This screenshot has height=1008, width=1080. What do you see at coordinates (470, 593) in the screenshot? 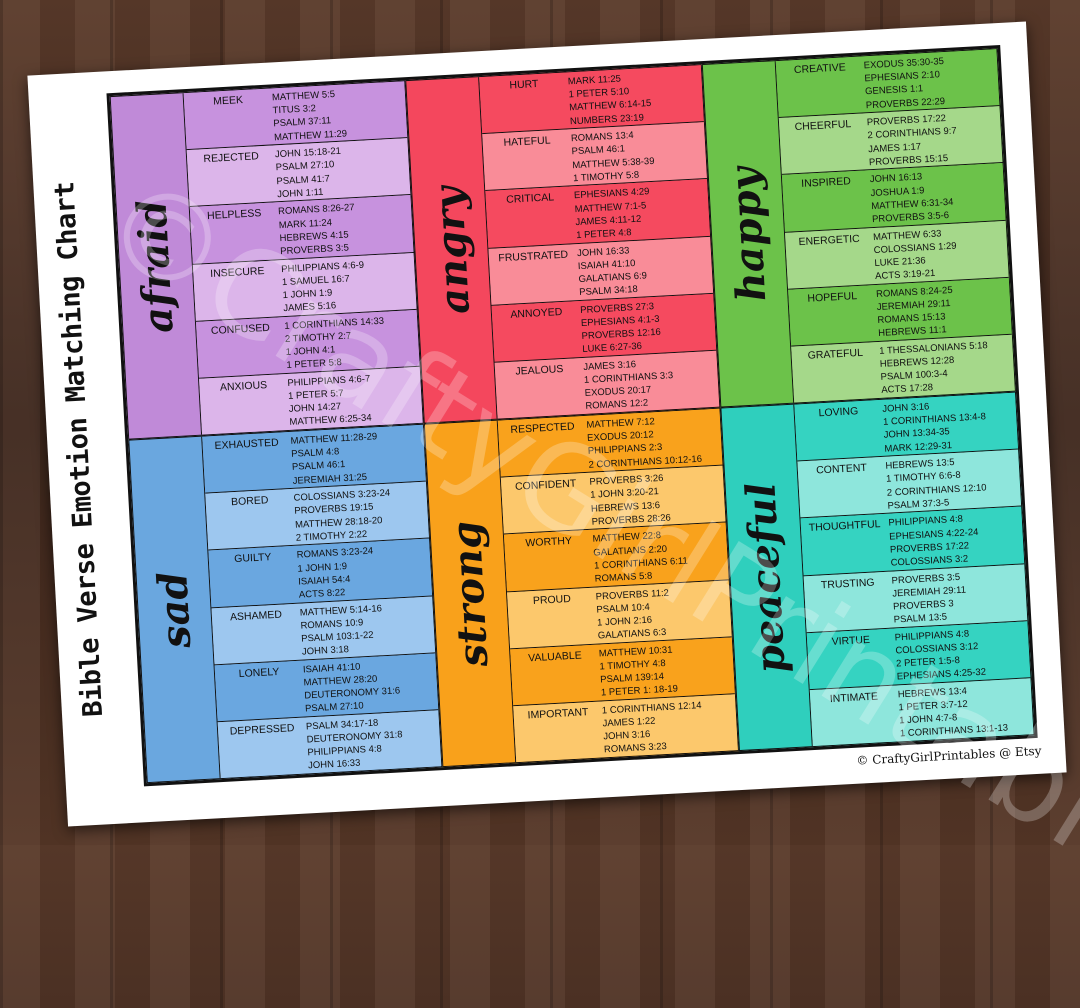
I see `group-label-text: strong` at bounding box center [470, 593].